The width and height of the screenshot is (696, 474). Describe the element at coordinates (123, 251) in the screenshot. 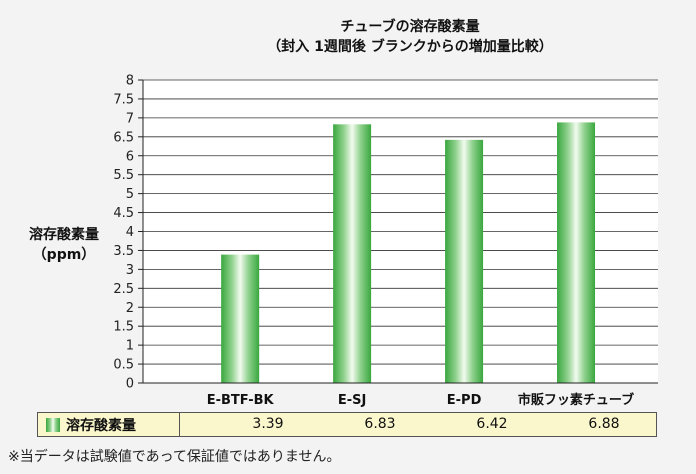

I see `y-tick-label: 3.5` at that location.